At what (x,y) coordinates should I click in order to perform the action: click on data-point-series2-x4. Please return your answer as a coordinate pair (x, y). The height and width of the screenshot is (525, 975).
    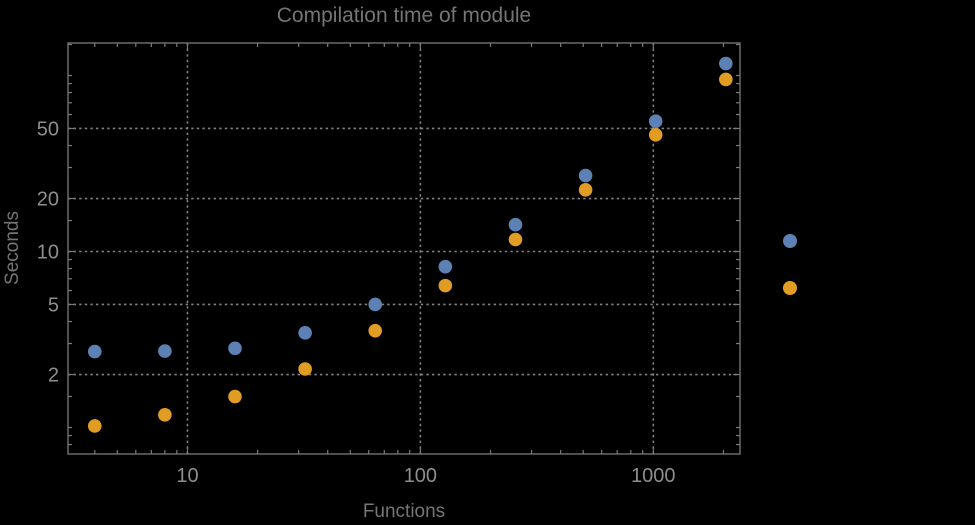
    Looking at the image, I should click on (94, 426).